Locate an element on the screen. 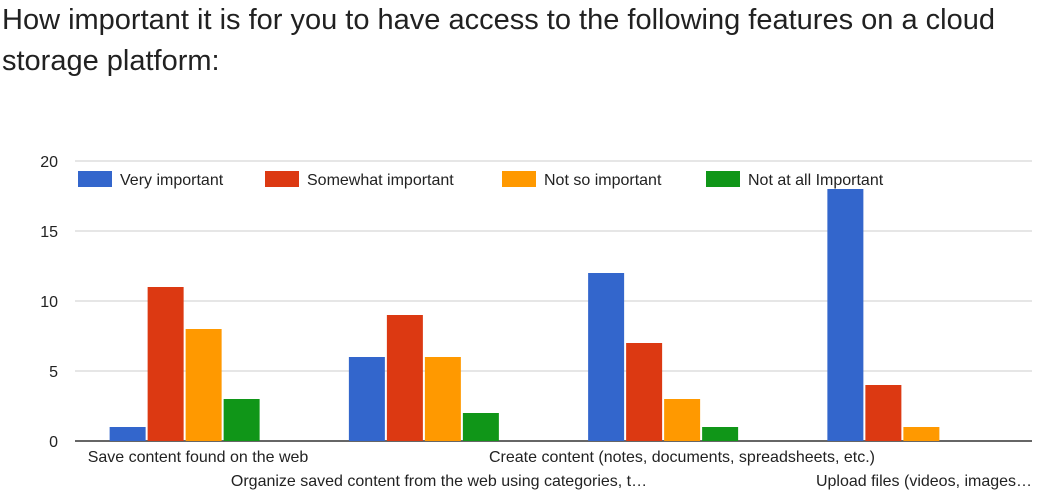  y-tick-label: 0 is located at coordinates (53, 442).